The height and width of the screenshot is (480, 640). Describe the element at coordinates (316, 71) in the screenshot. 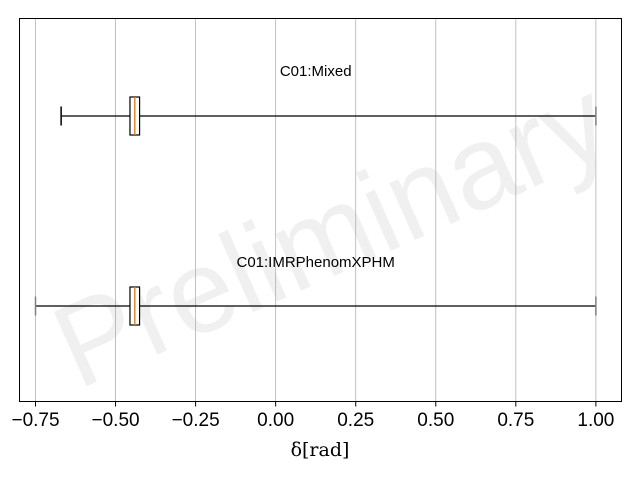

I see `series-label: C01:Mixed` at that location.